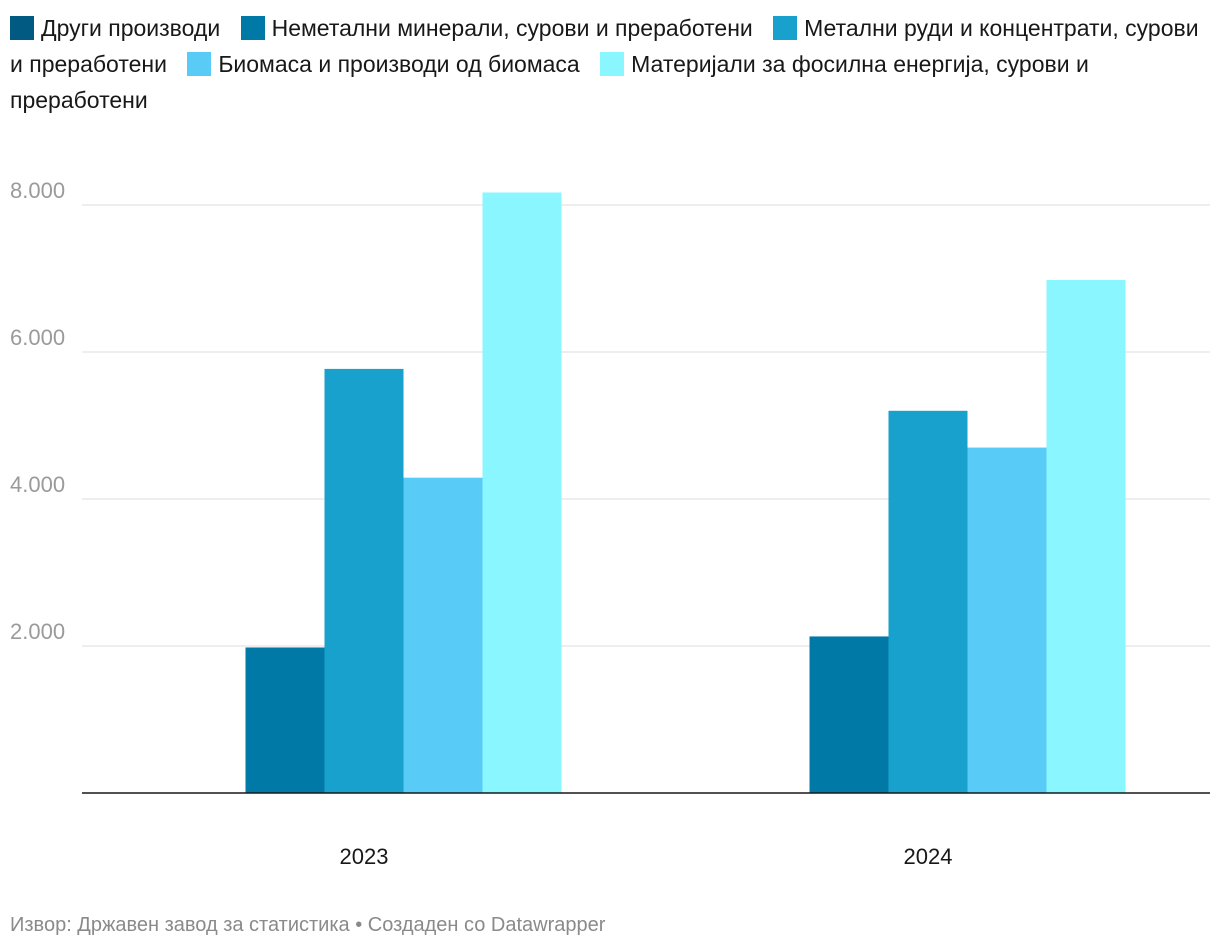 Image resolution: width=1220 pixels, height=952 pixels. I want to click on y-tick-label: 2.000, so click(37, 631).